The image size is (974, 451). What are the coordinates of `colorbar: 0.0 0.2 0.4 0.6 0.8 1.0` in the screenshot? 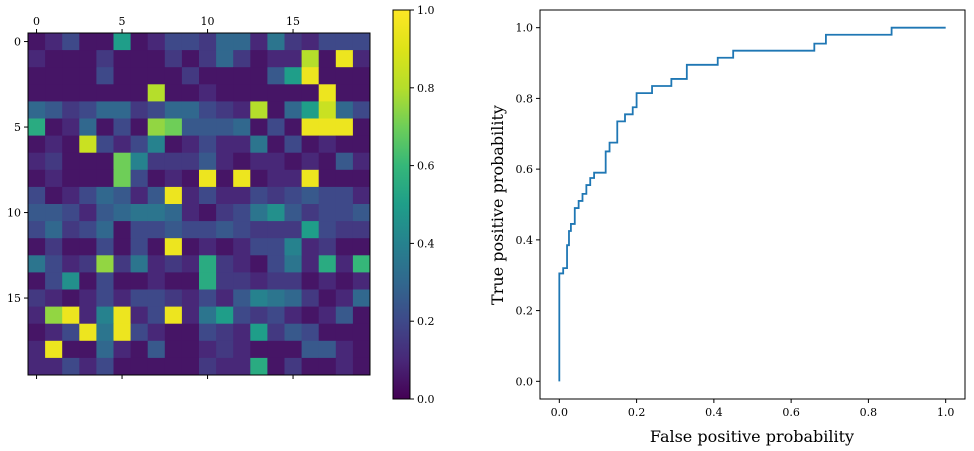 It's located at (413, 205).